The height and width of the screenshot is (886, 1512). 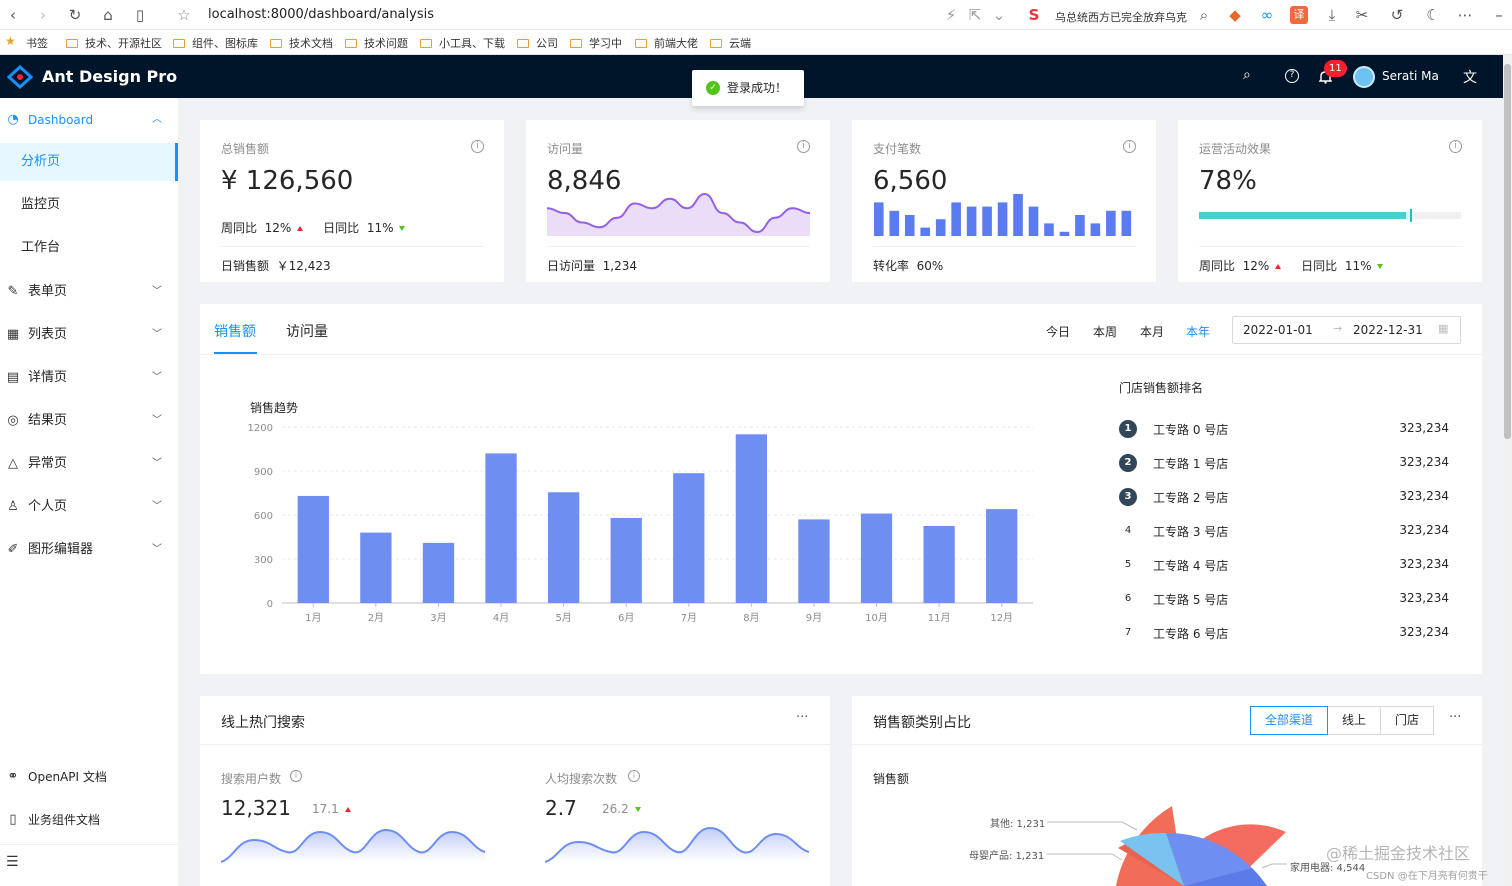 I want to click on sidebar-item-result: ◎ 结果页 ﹀, so click(x=89, y=421).